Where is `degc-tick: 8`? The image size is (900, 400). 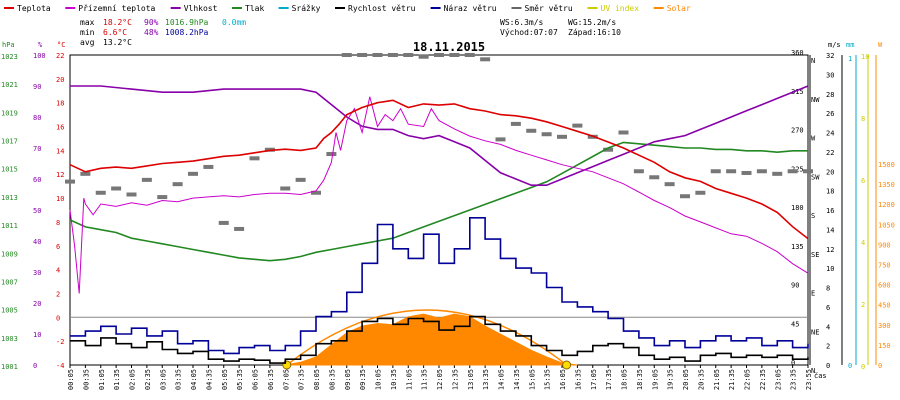 degc-tick: 8 is located at coordinates (58, 223).